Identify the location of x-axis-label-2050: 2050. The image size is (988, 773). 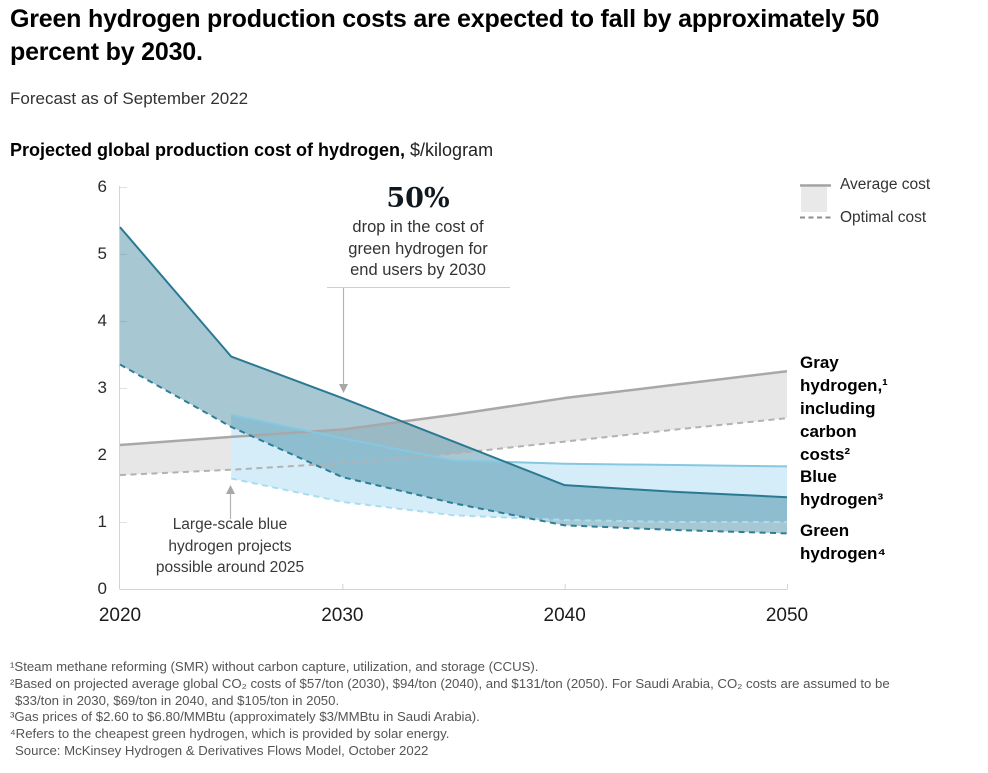
(787, 615).